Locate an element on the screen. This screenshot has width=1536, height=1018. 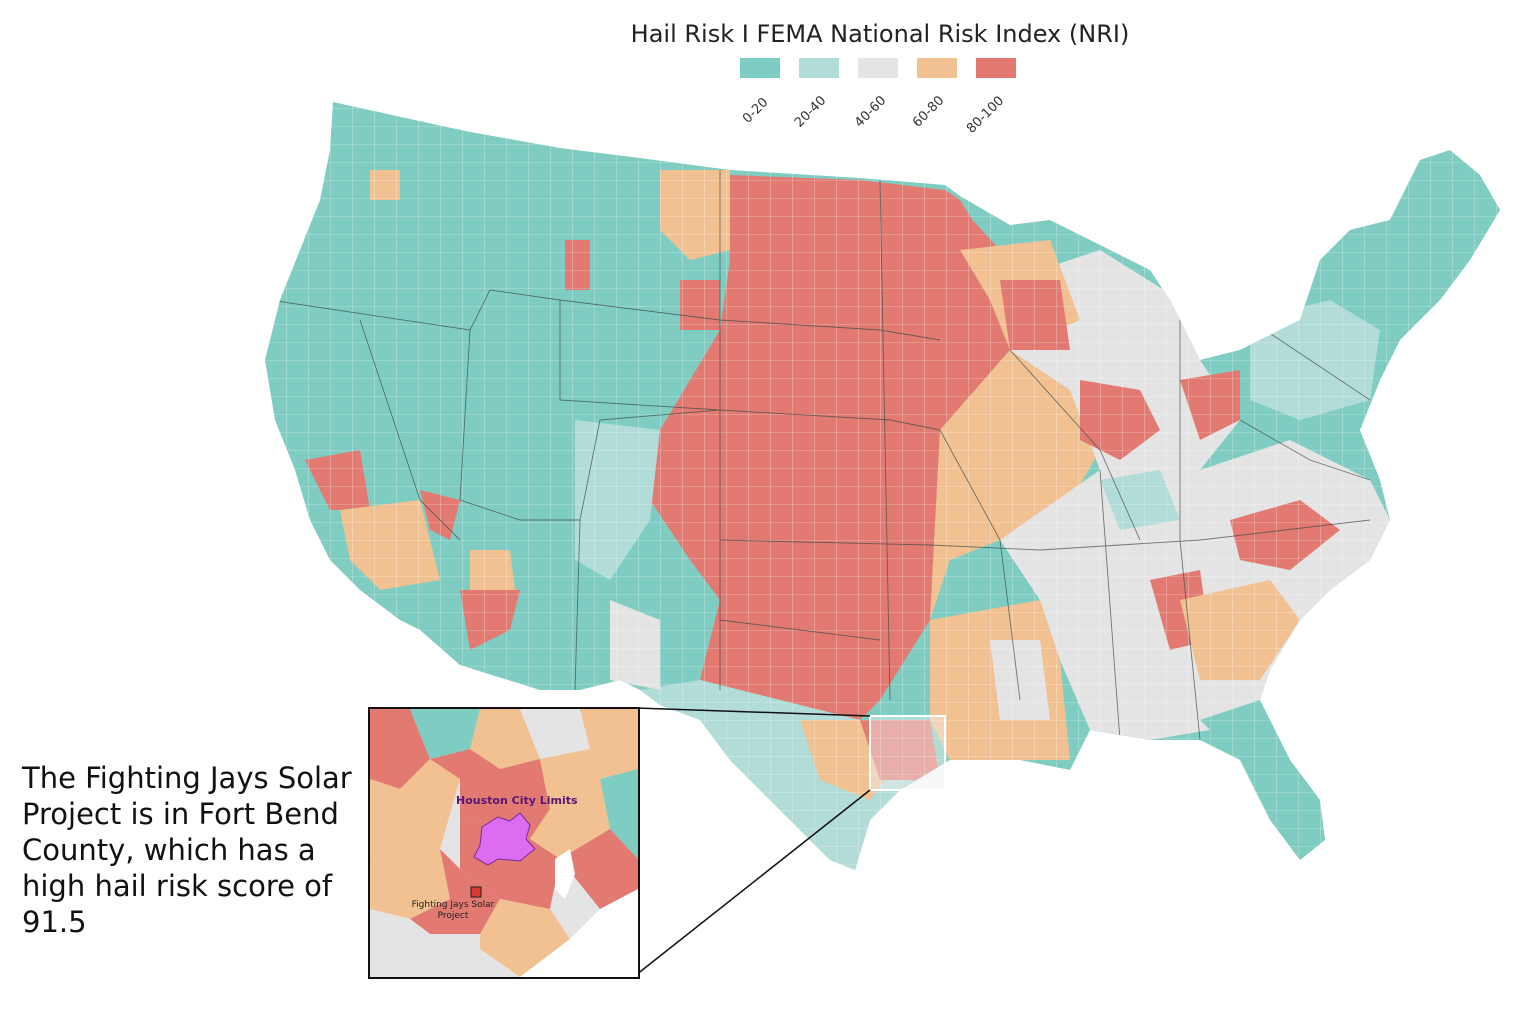
houston-city-label: Houston City Limits is located at coordinates (517, 800).